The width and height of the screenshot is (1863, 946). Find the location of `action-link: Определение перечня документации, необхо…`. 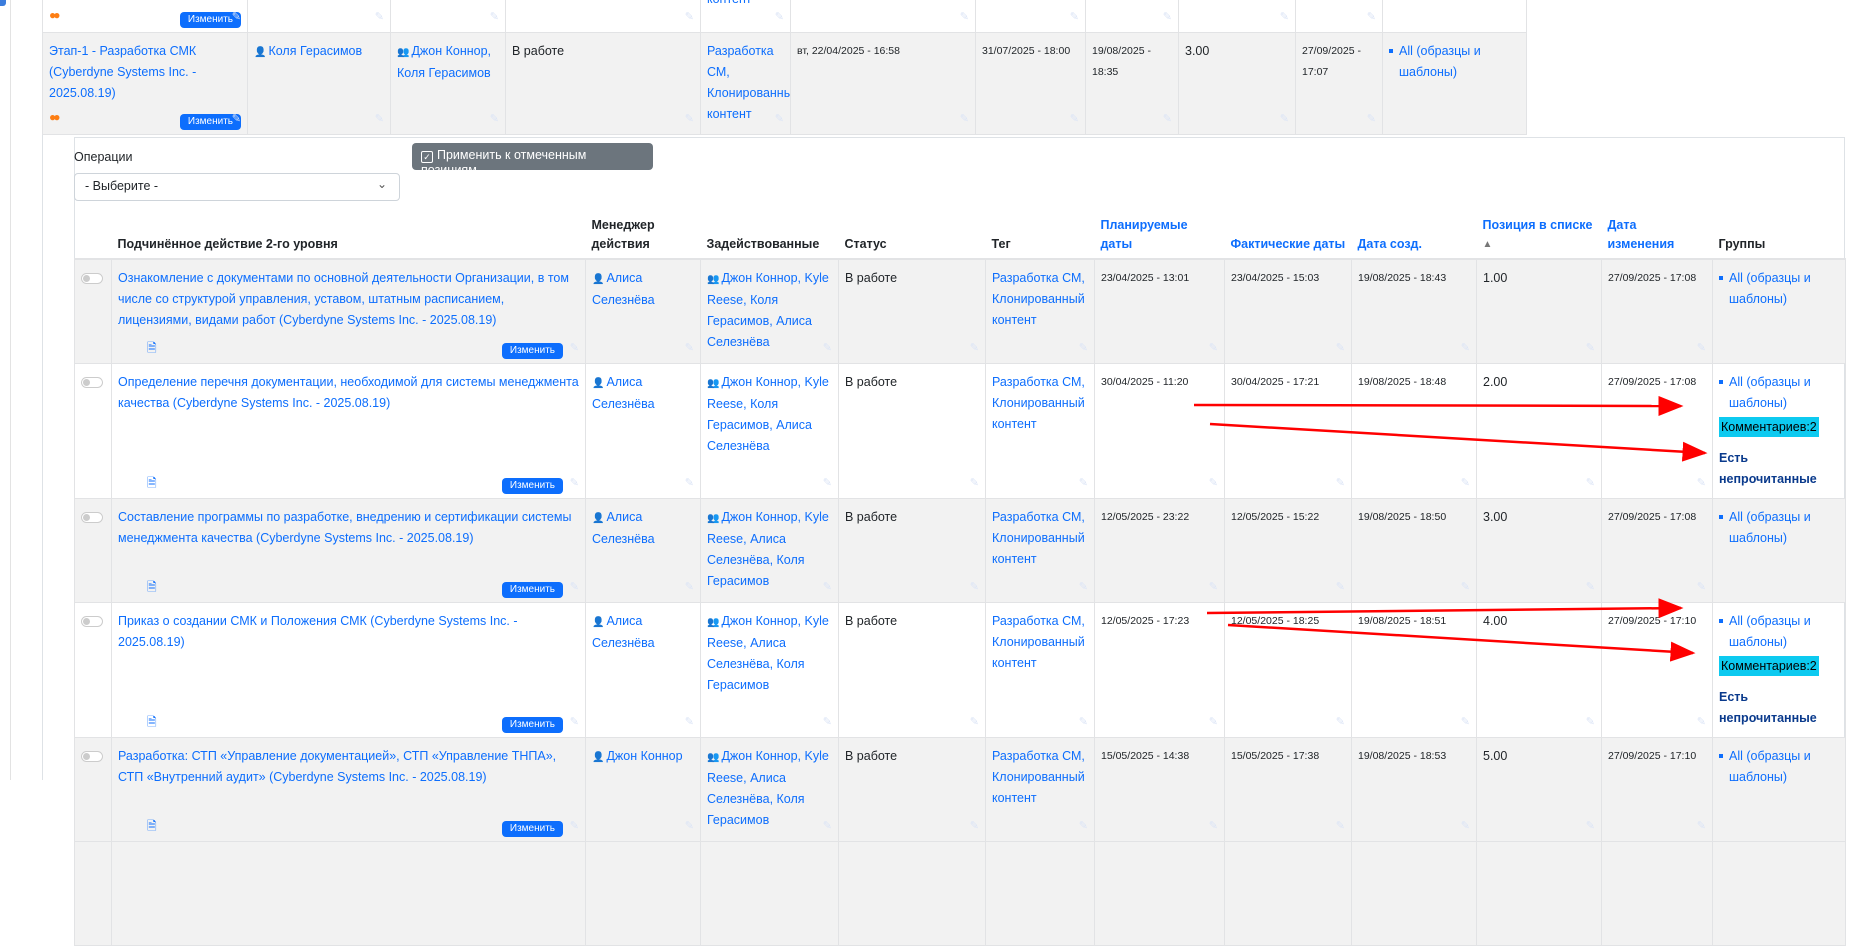

action-link: Определение перечня документации, необхо… is located at coordinates (348, 392).